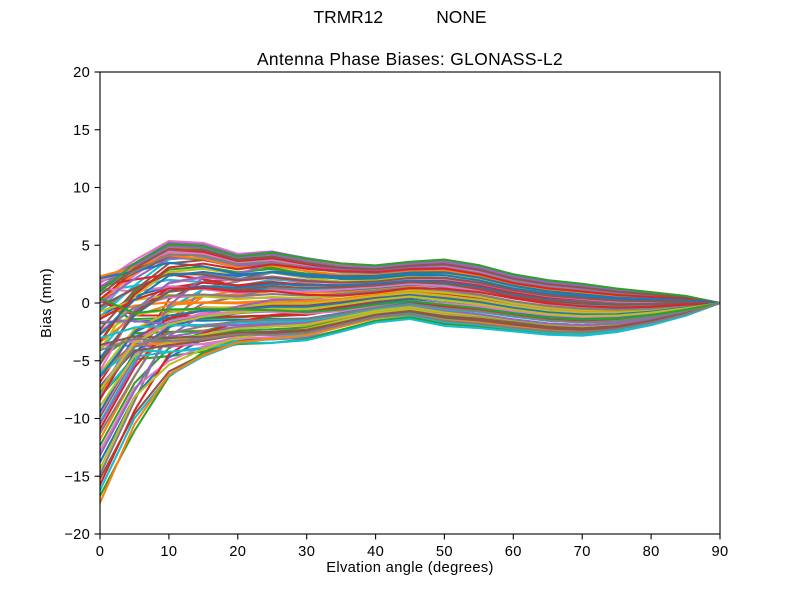 The height and width of the screenshot is (600, 800). I want to click on svg-text: 30, so click(306, 552).